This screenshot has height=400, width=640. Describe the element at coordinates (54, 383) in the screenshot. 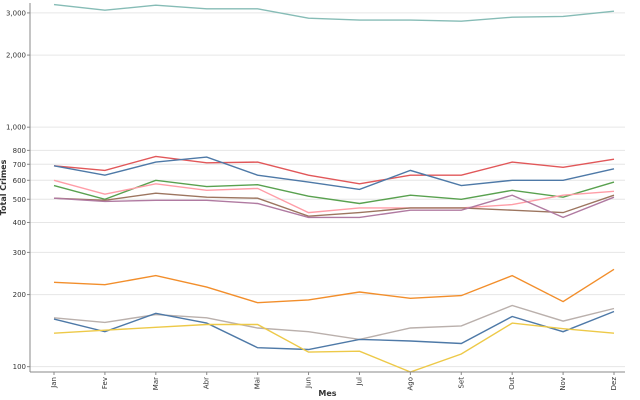

I see `x-tick-label-Jan: Jan` at that location.